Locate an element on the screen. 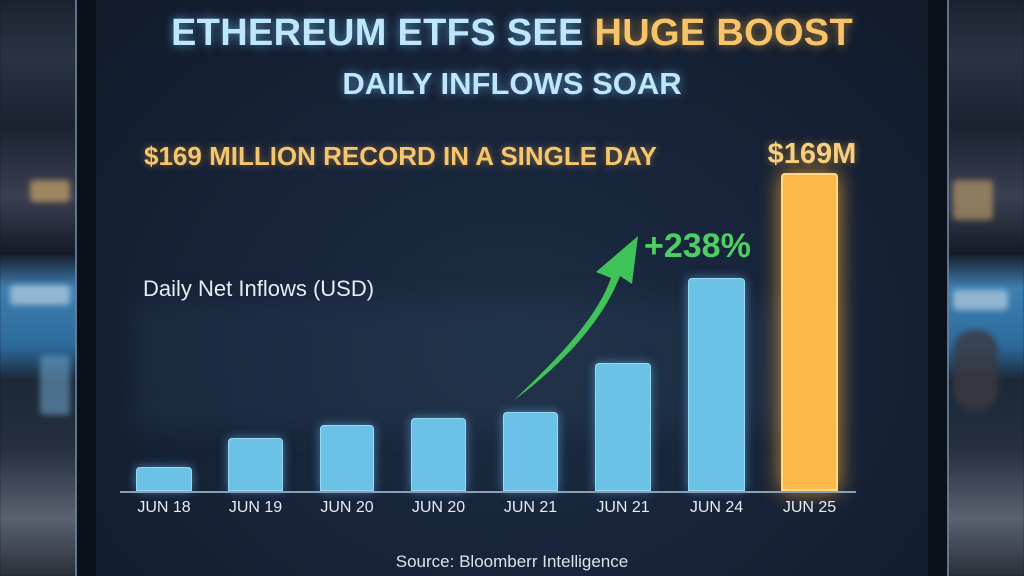 The width and height of the screenshot is (1024, 576). growth-arrow-icon is located at coordinates (576, 318).